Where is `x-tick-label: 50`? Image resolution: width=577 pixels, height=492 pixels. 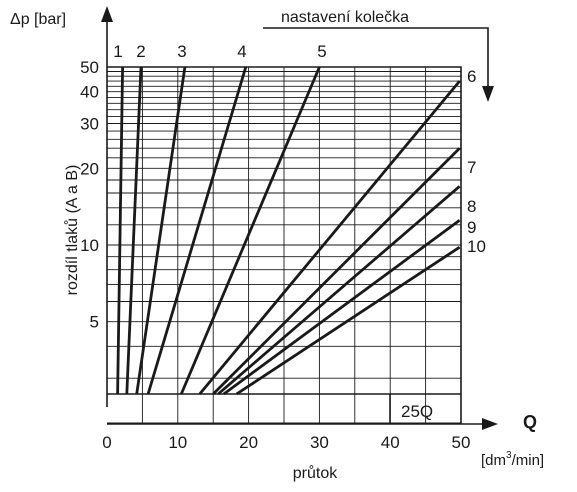
x-tick-label: 50 is located at coordinates (461, 442).